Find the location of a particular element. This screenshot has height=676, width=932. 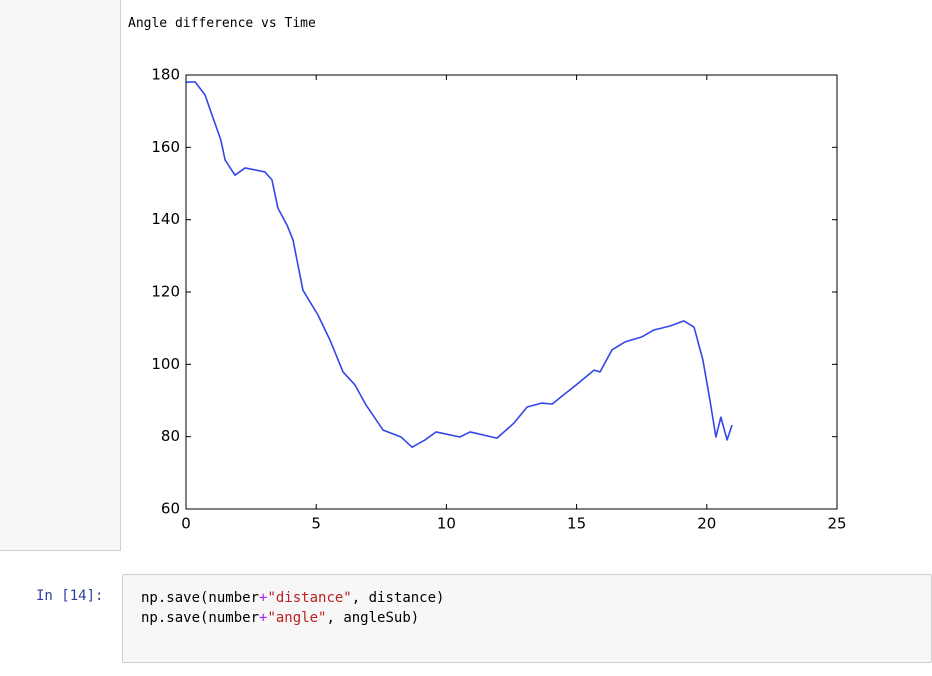

y-tick-label: 180 is located at coordinates (165, 75).